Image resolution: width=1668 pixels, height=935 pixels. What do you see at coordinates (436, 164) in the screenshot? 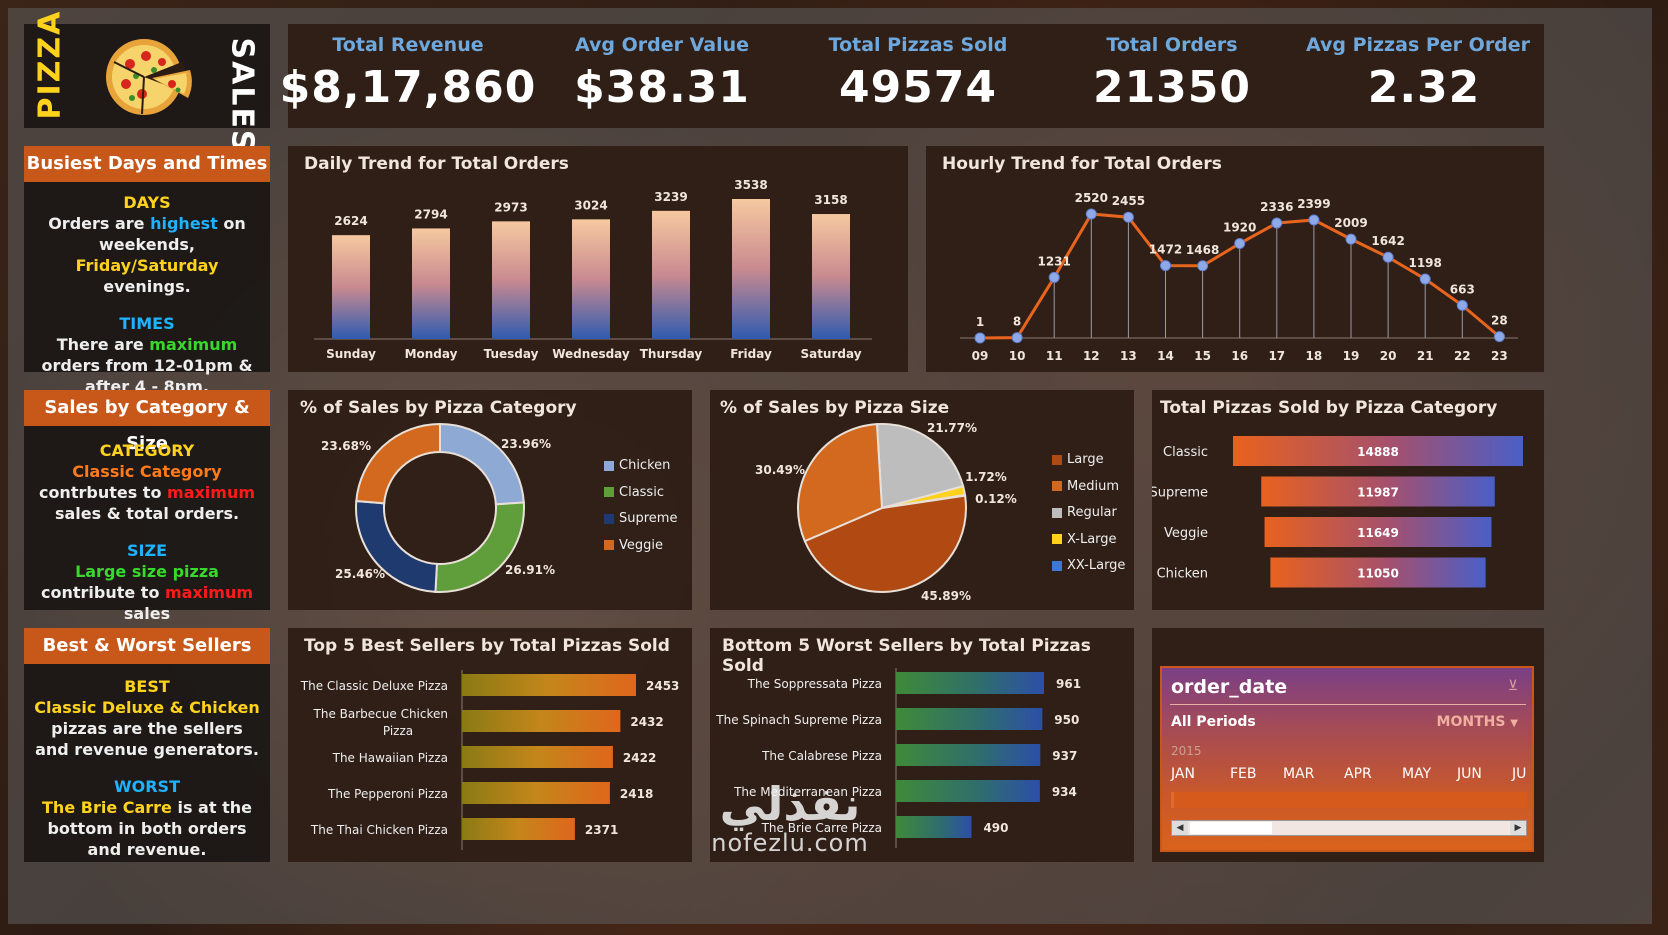
I see `daily-trend-title: Daily Trend for Total Orders` at bounding box center [436, 164].